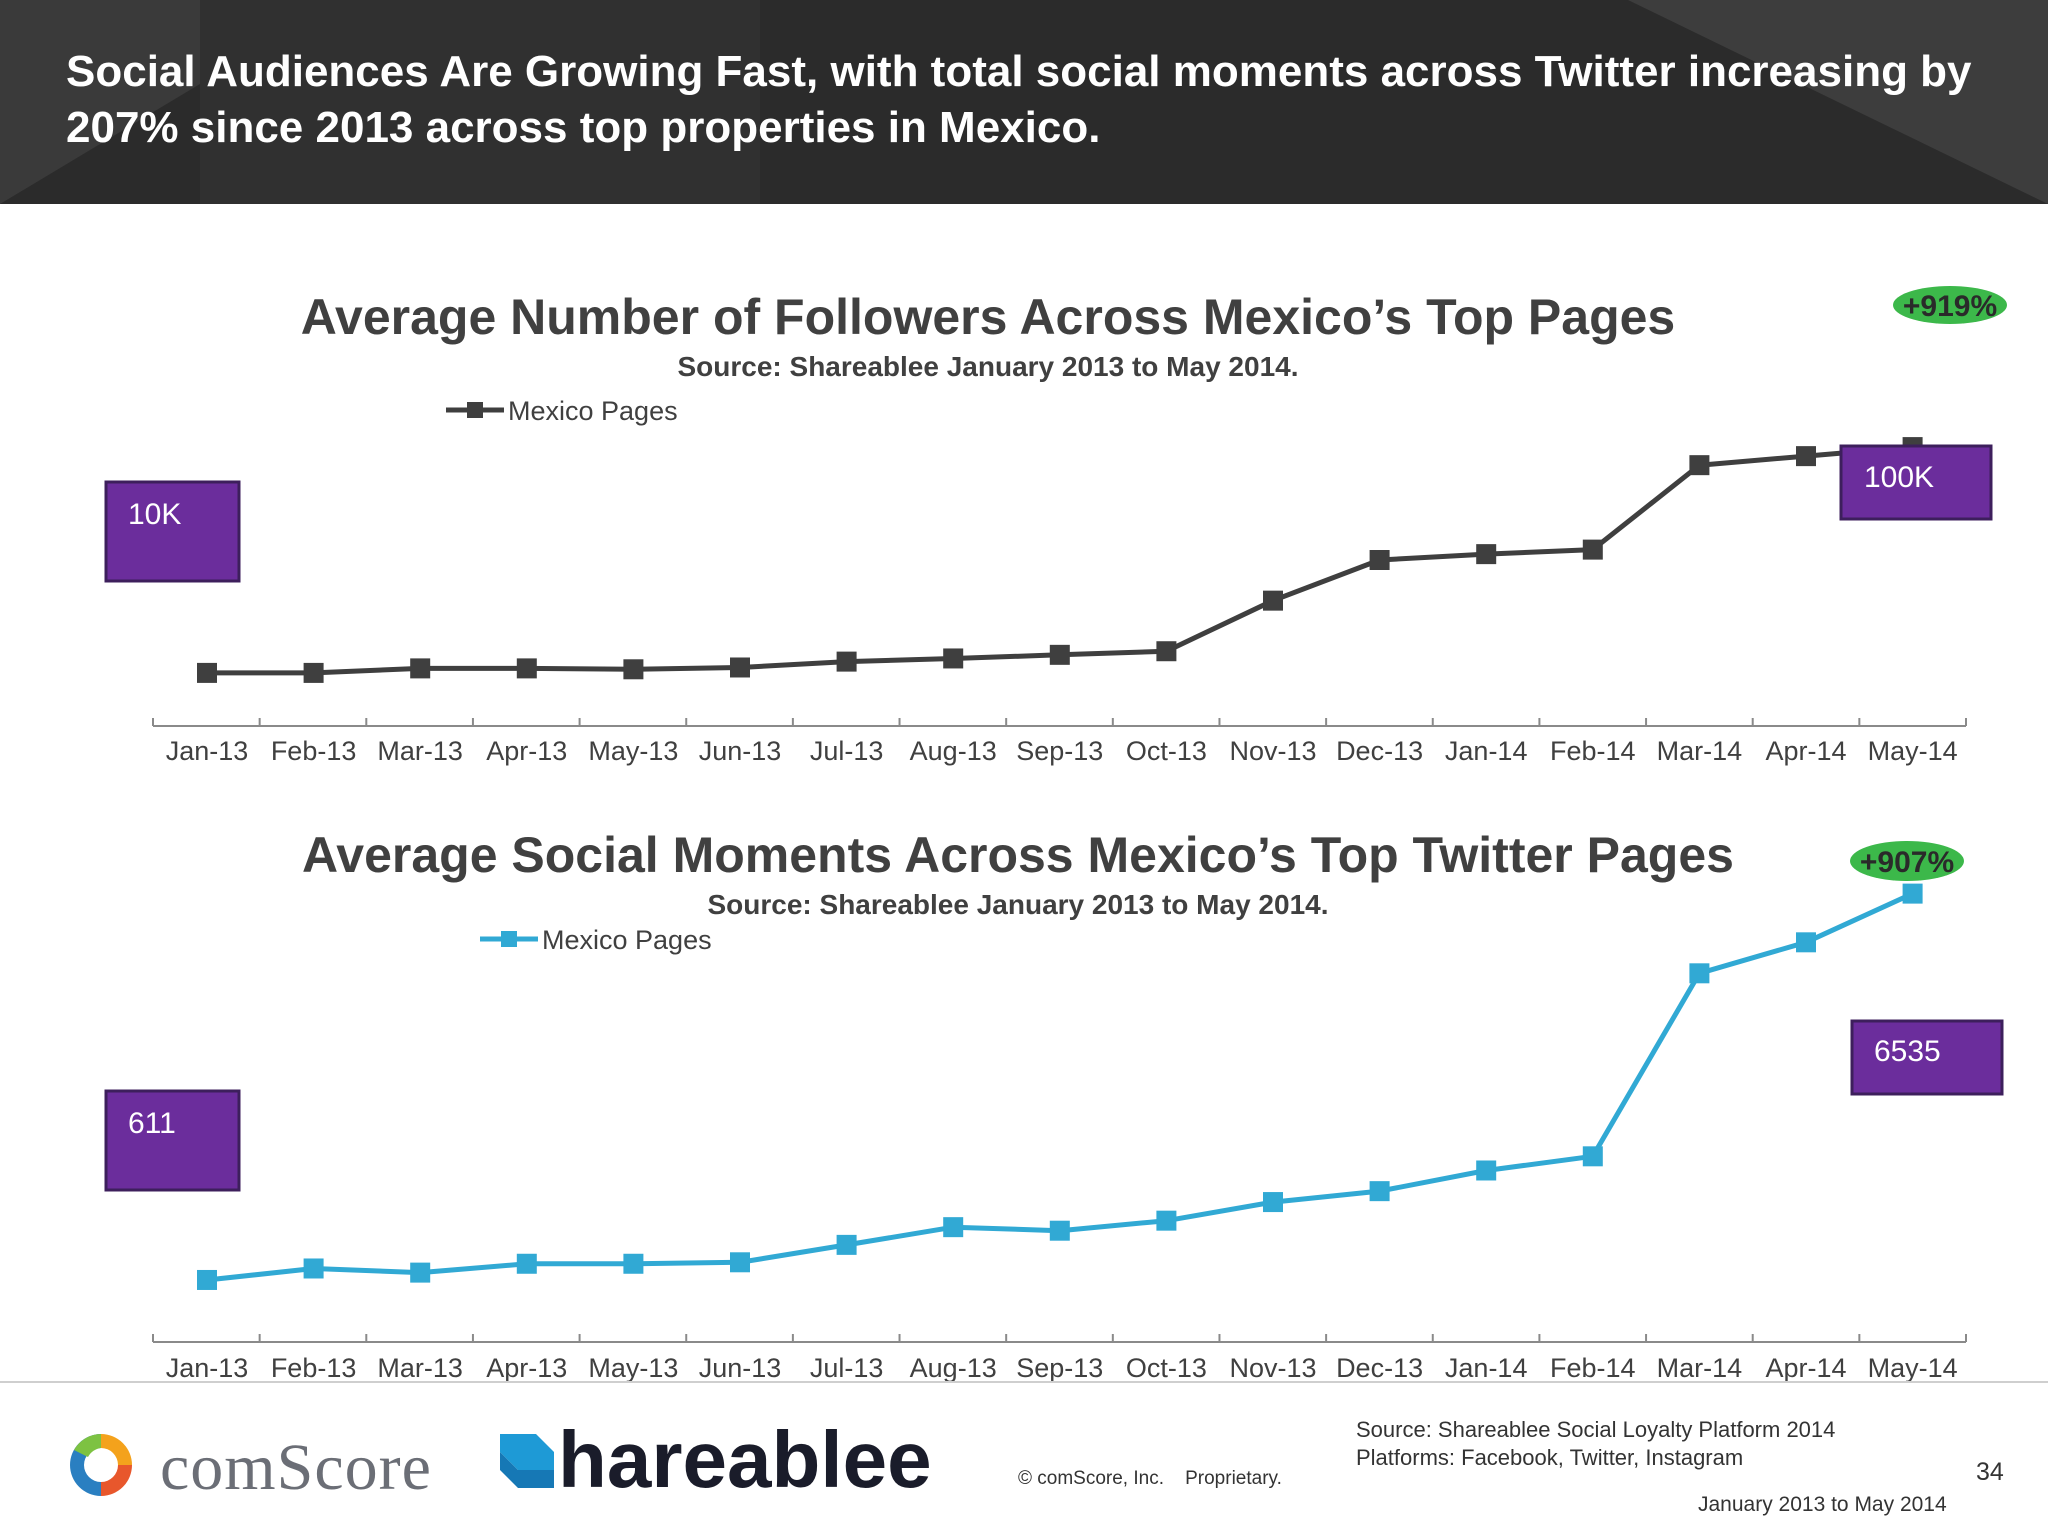 The height and width of the screenshot is (1536, 2048). Describe the element at coordinates (1899, 477) in the screenshot. I see `end-value-label: 100K` at that location.